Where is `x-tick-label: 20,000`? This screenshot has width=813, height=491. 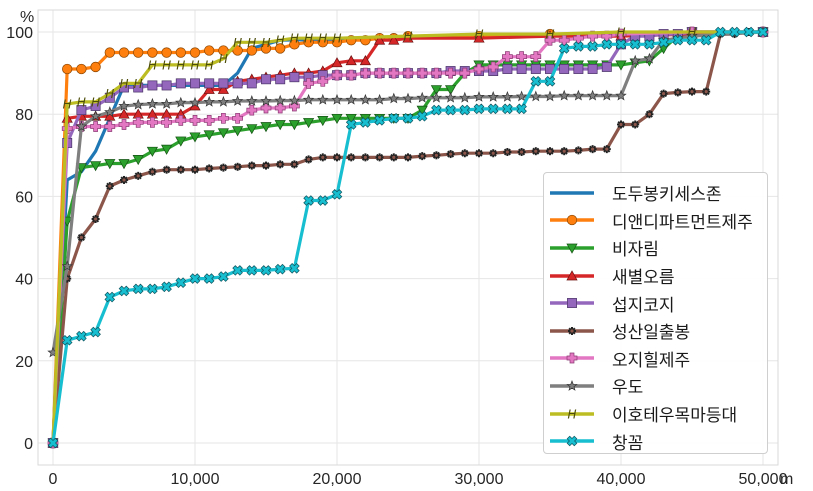 x-tick-label: 20,000 is located at coordinates (337, 479).